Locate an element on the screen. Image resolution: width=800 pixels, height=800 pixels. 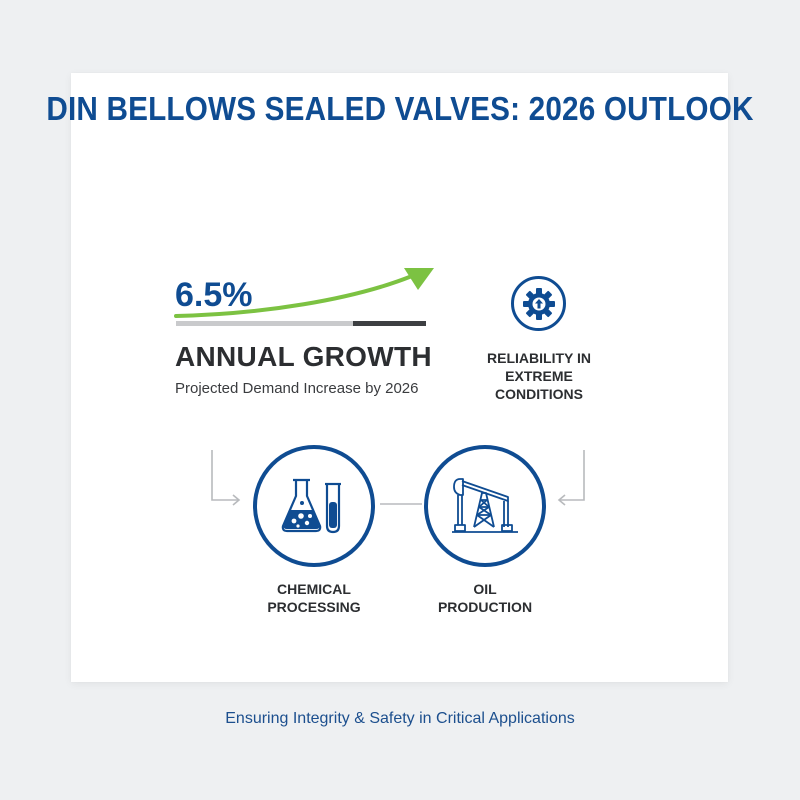
connector-left-arrow is located at coordinates (226, 478).